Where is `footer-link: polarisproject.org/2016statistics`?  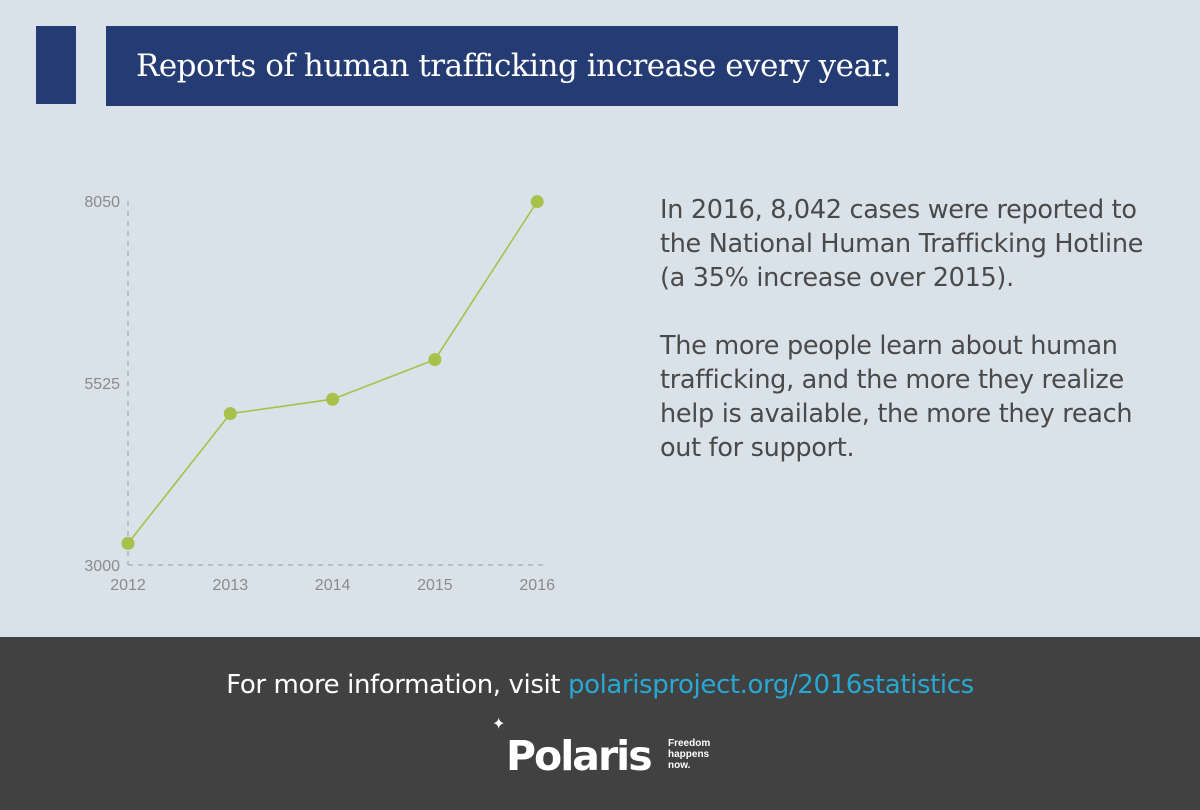
footer-link: polarisproject.org/2016statistics is located at coordinates (770, 685).